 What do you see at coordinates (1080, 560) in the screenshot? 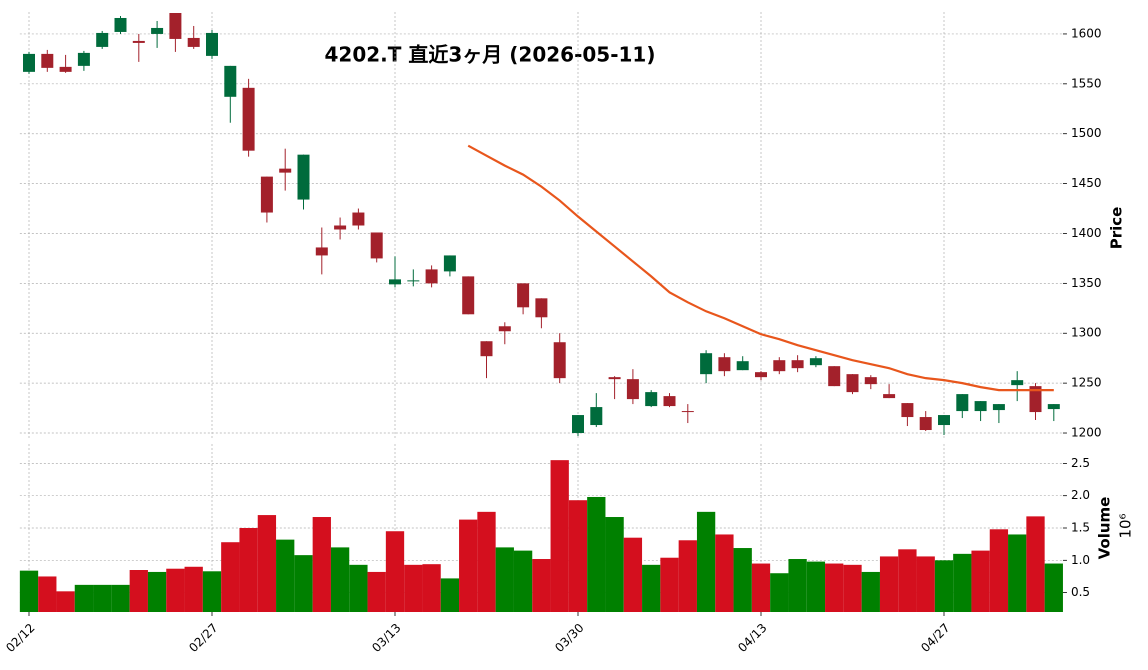
I see `volume-tick-label: 1.0` at bounding box center [1080, 560].